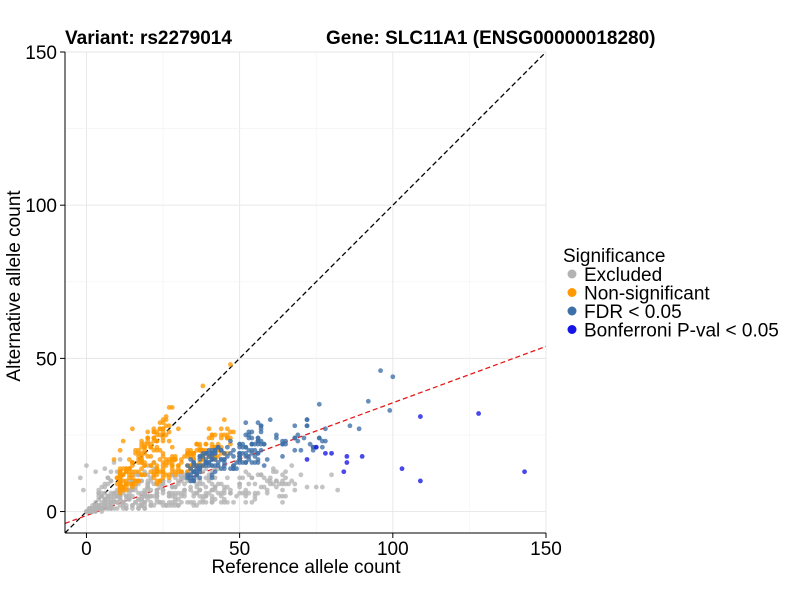  What do you see at coordinates (681, 331) in the screenshot?
I see `legend-label: Bonferroni P-val < 0.05` at bounding box center [681, 331].